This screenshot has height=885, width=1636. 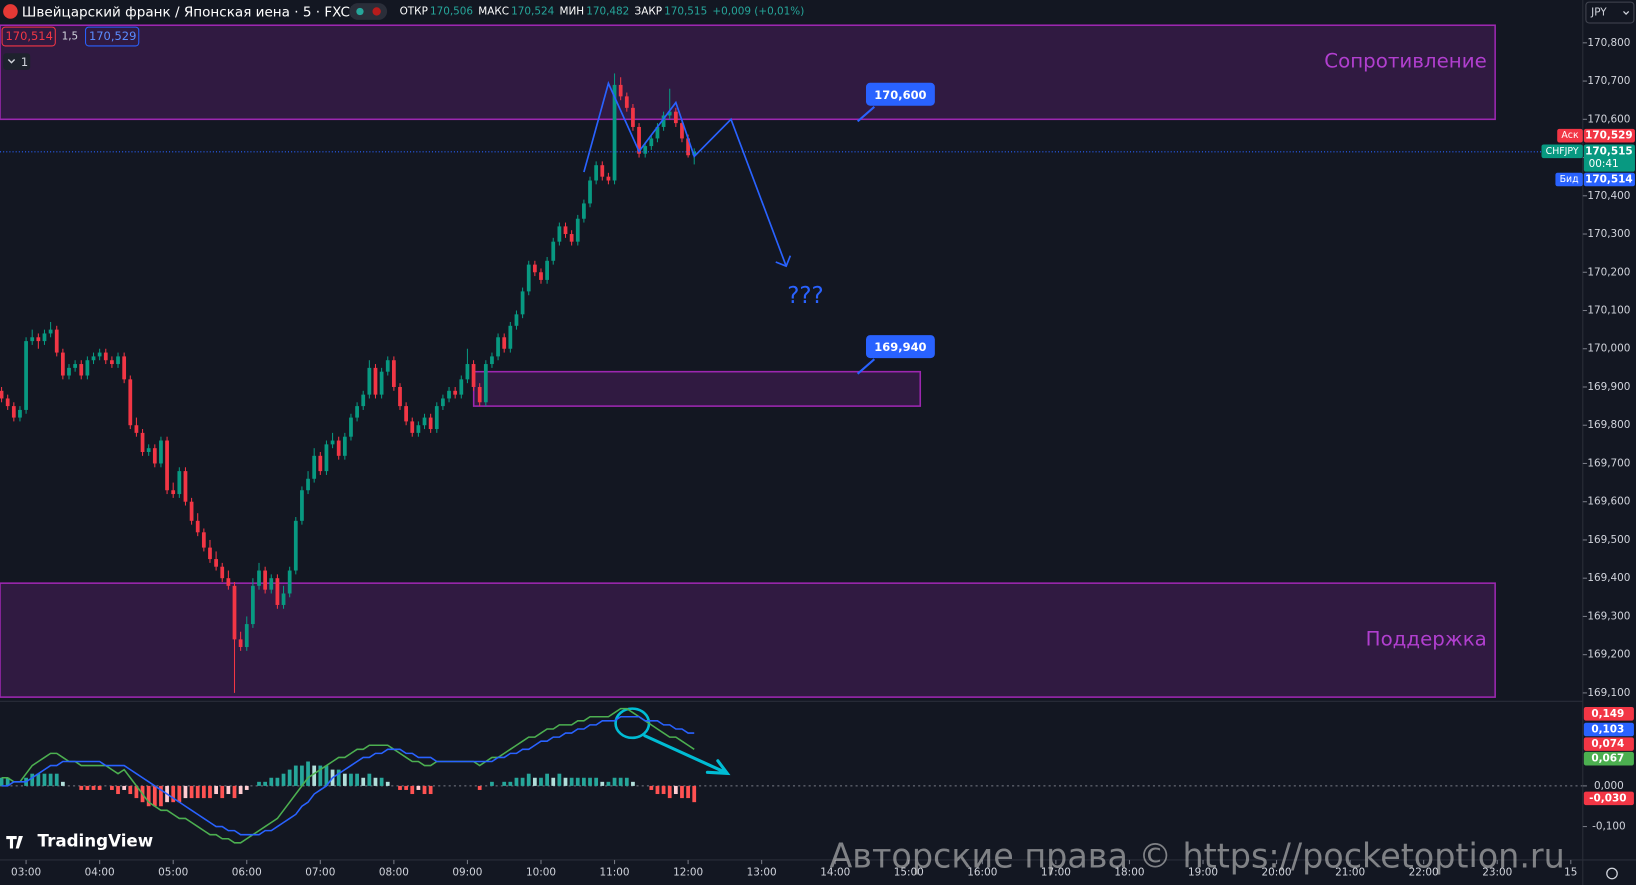 I want to click on x-tick-label: 16:00, so click(x=982, y=872).